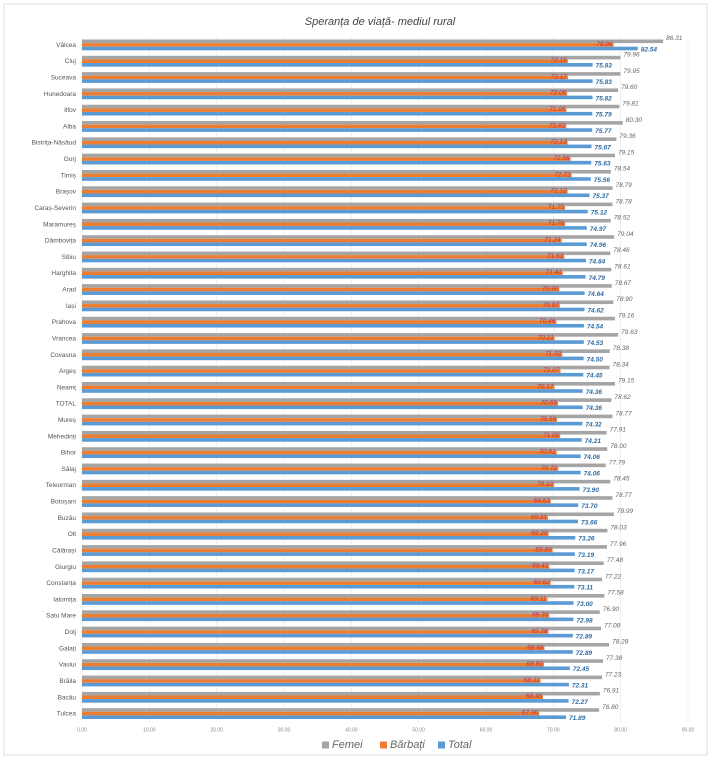  I want to click on value-label: 74.96, so click(598, 245).